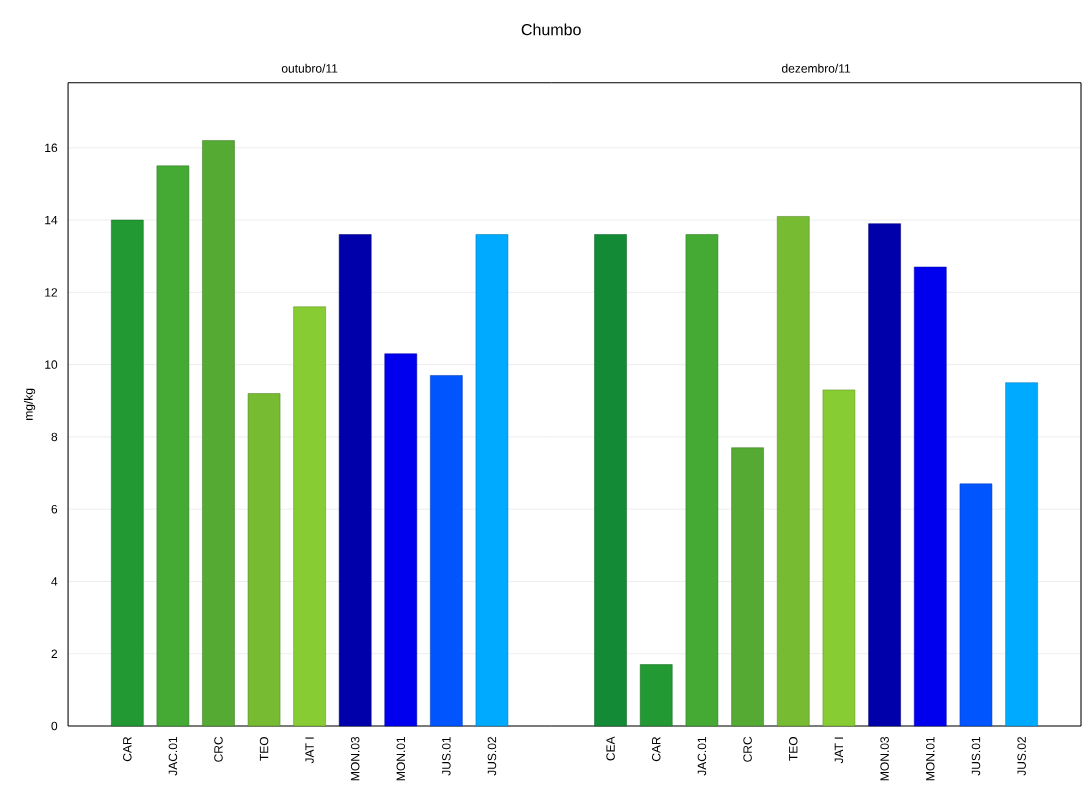 The height and width of the screenshot is (811, 1085). What do you see at coordinates (54, 581) in the screenshot?
I see `y-tick-label: 4` at bounding box center [54, 581].